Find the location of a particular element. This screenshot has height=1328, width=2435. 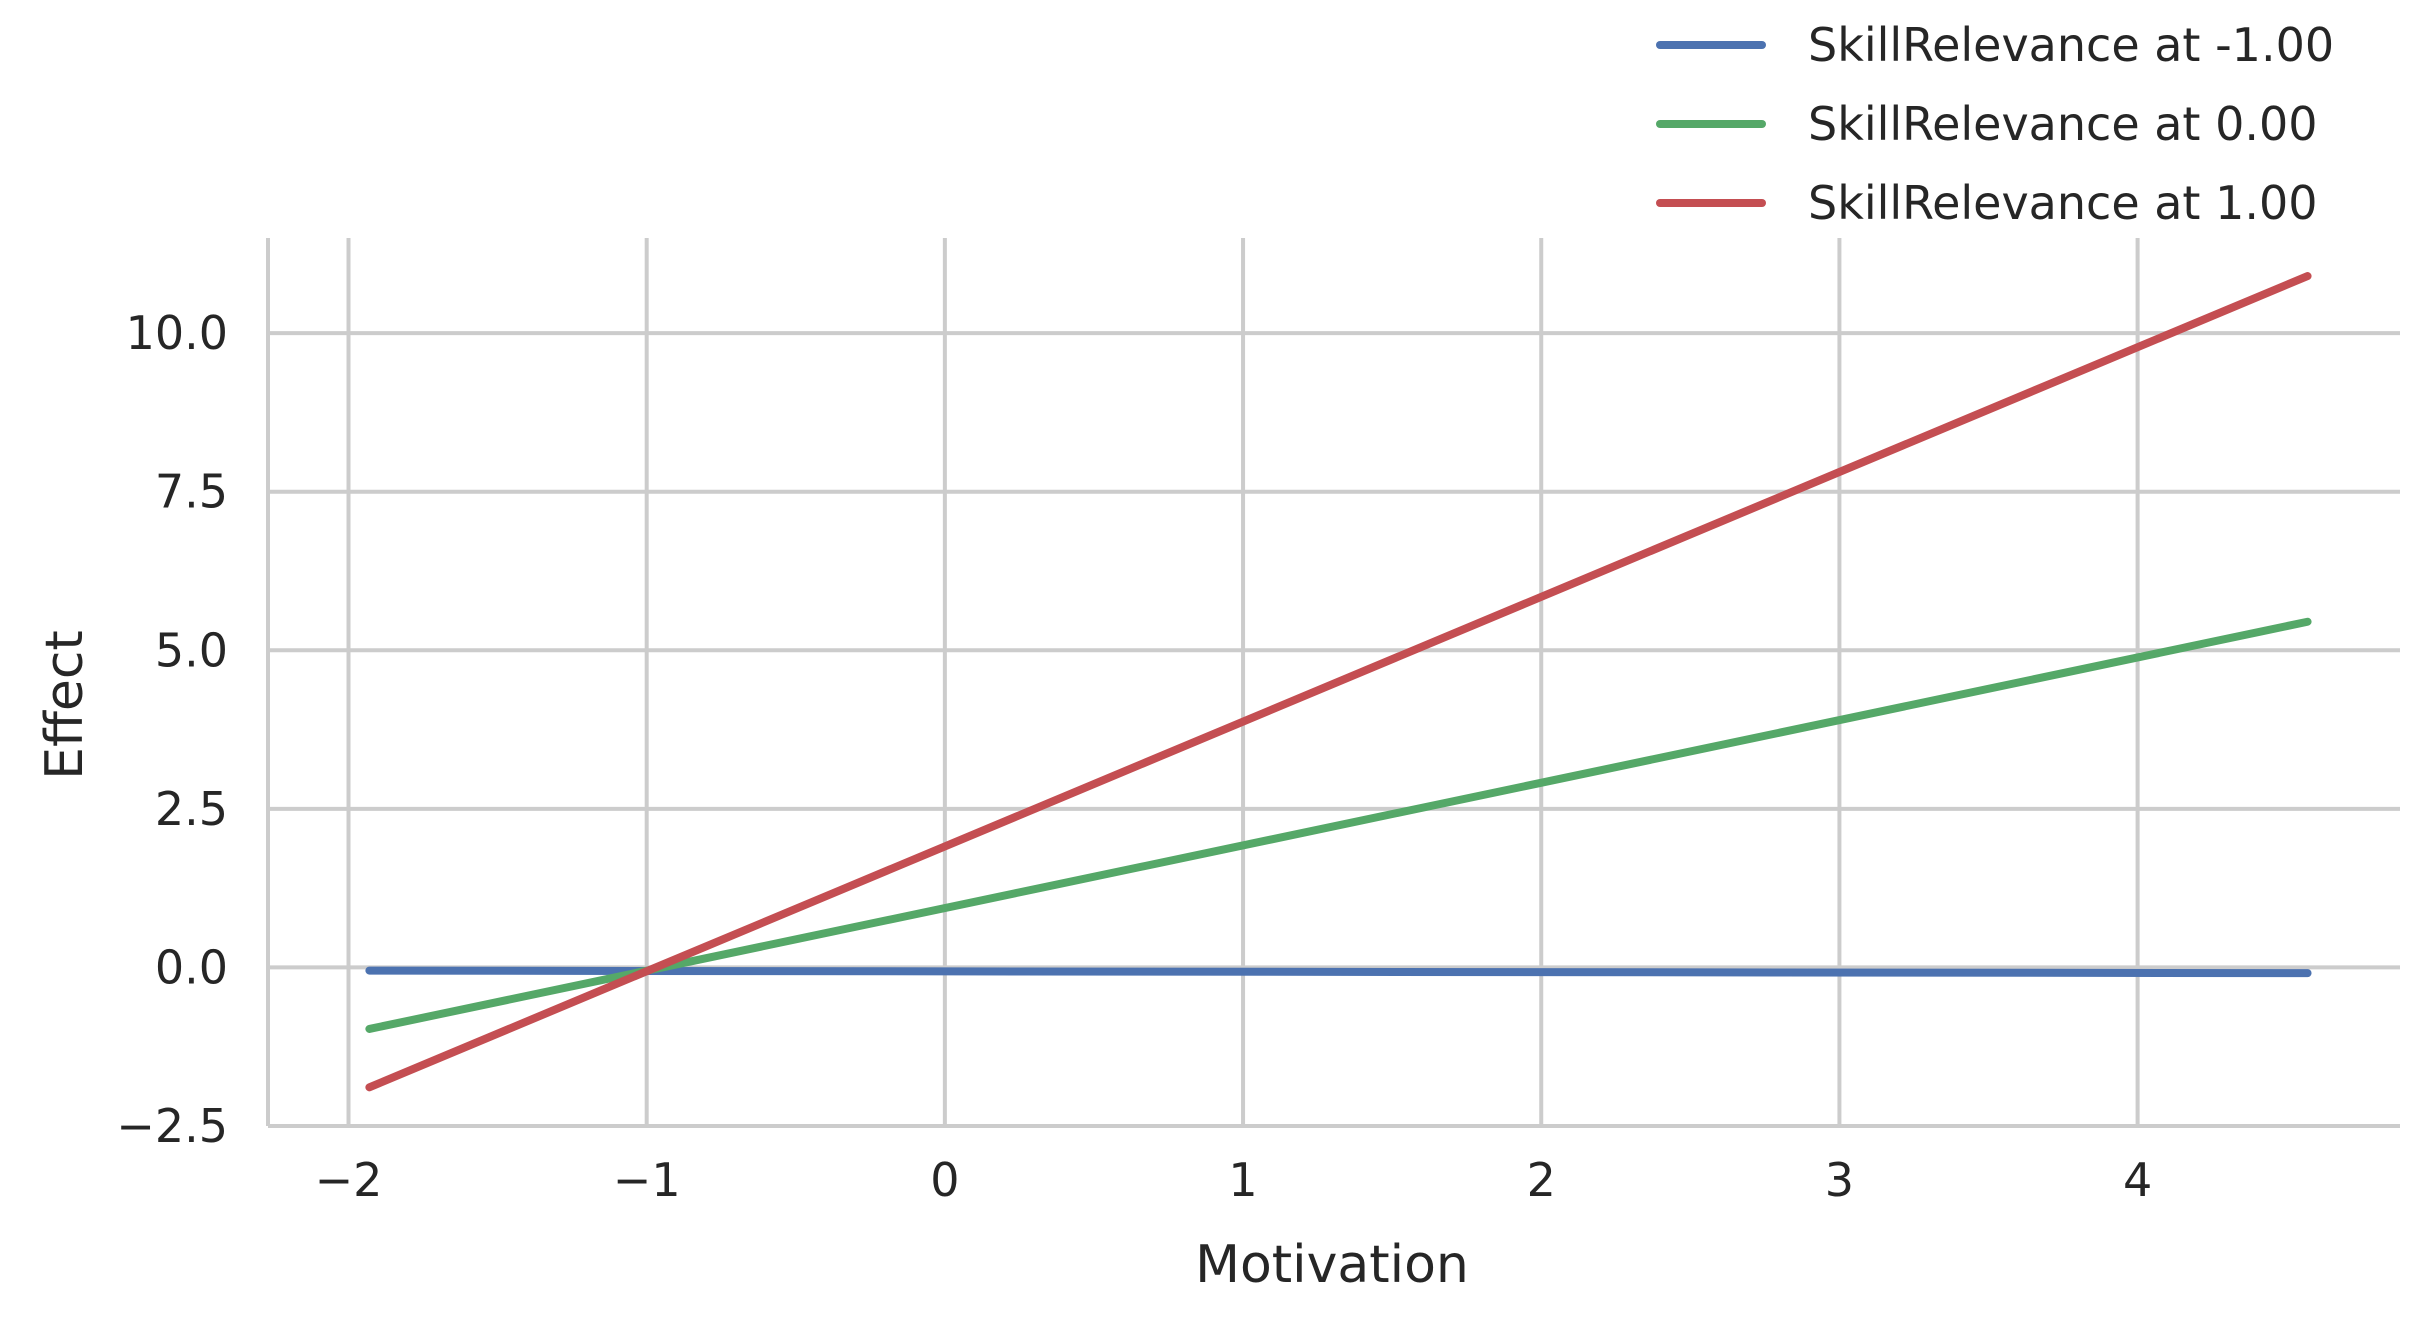

x-axis-label: Motivation is located at coordinates (1332, 1265).